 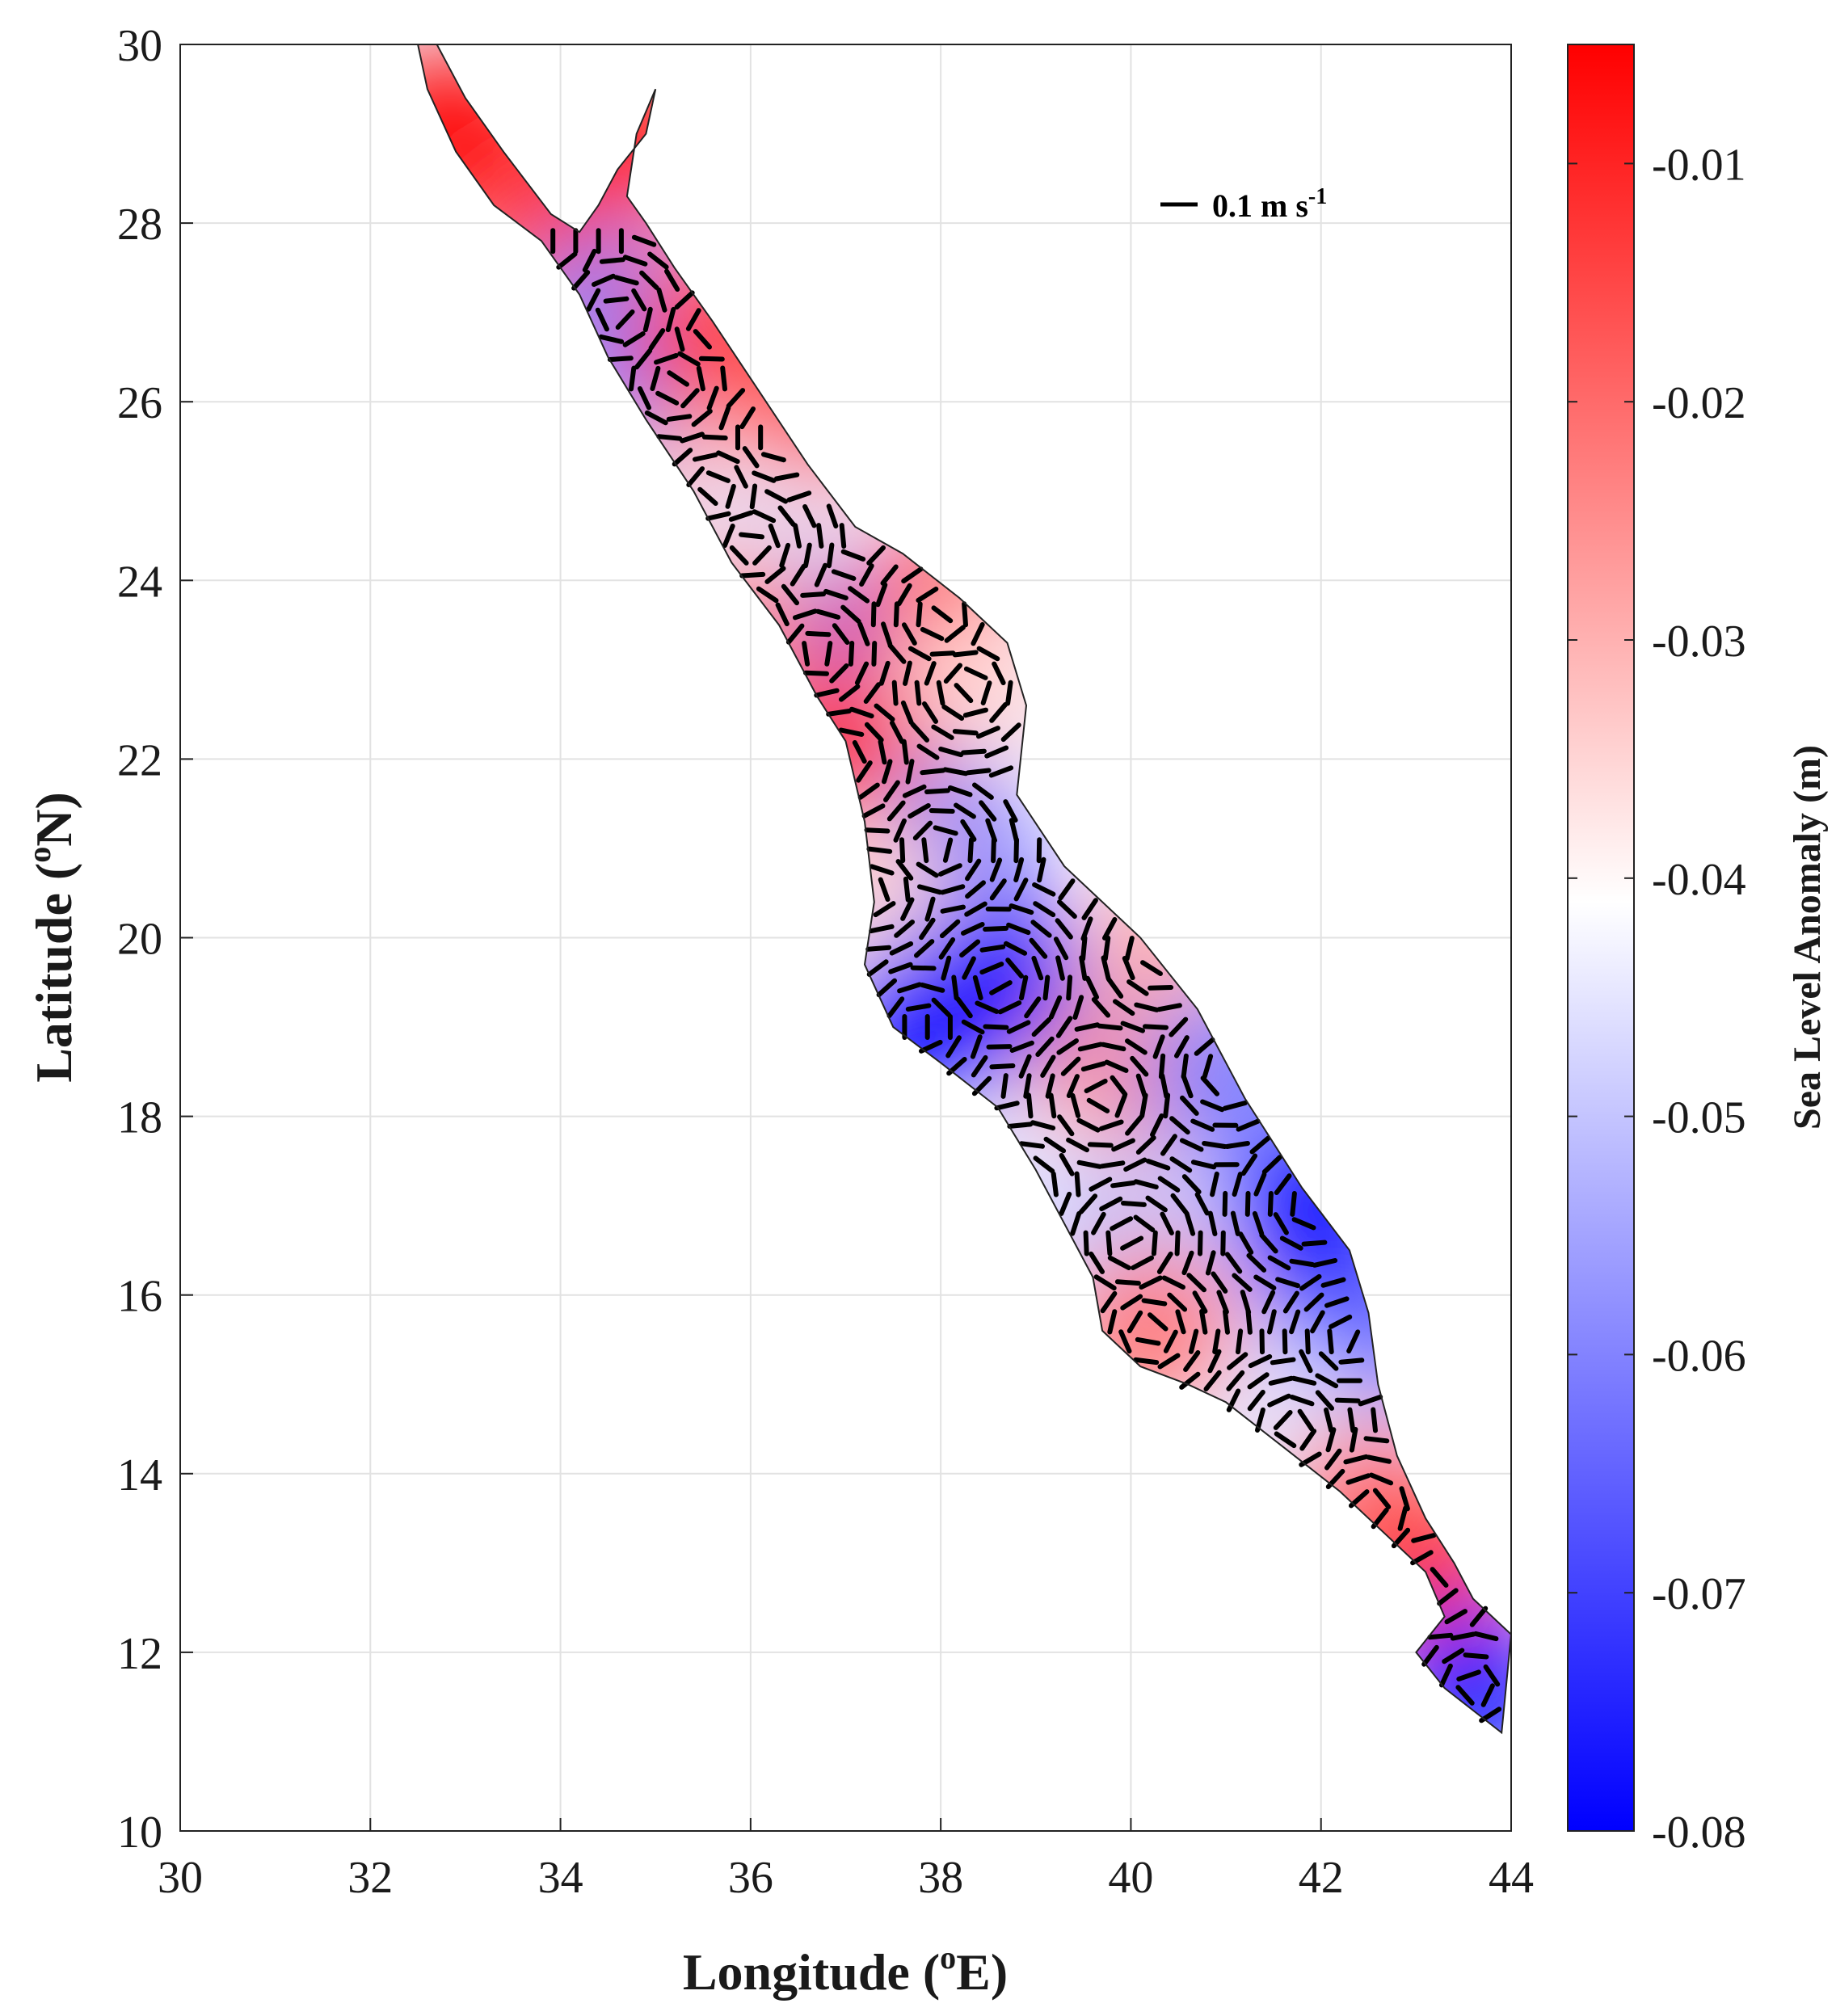 I want to click on y-tick-label: 16, so click(x=139, y=1297).